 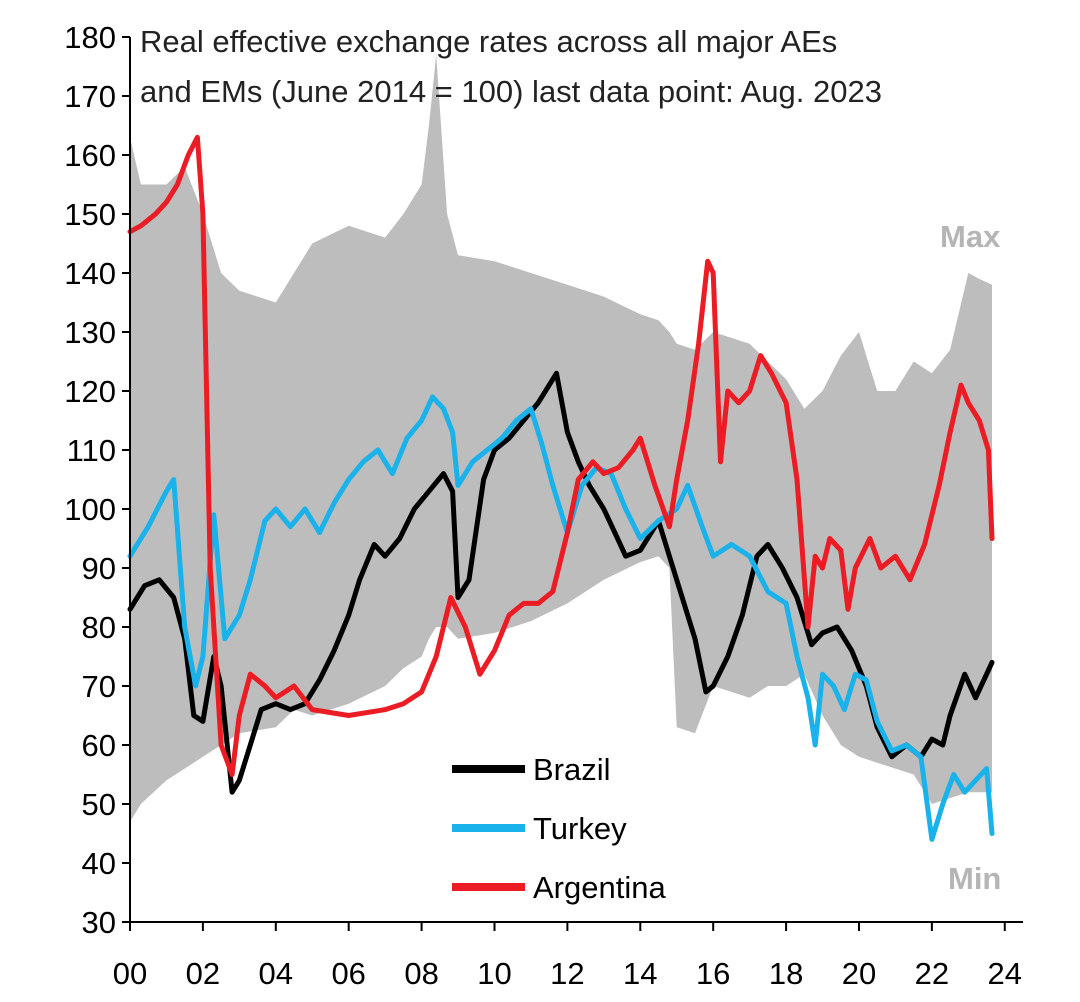 I want to click on x-tick-label: 18, so click(x=786, y=973).